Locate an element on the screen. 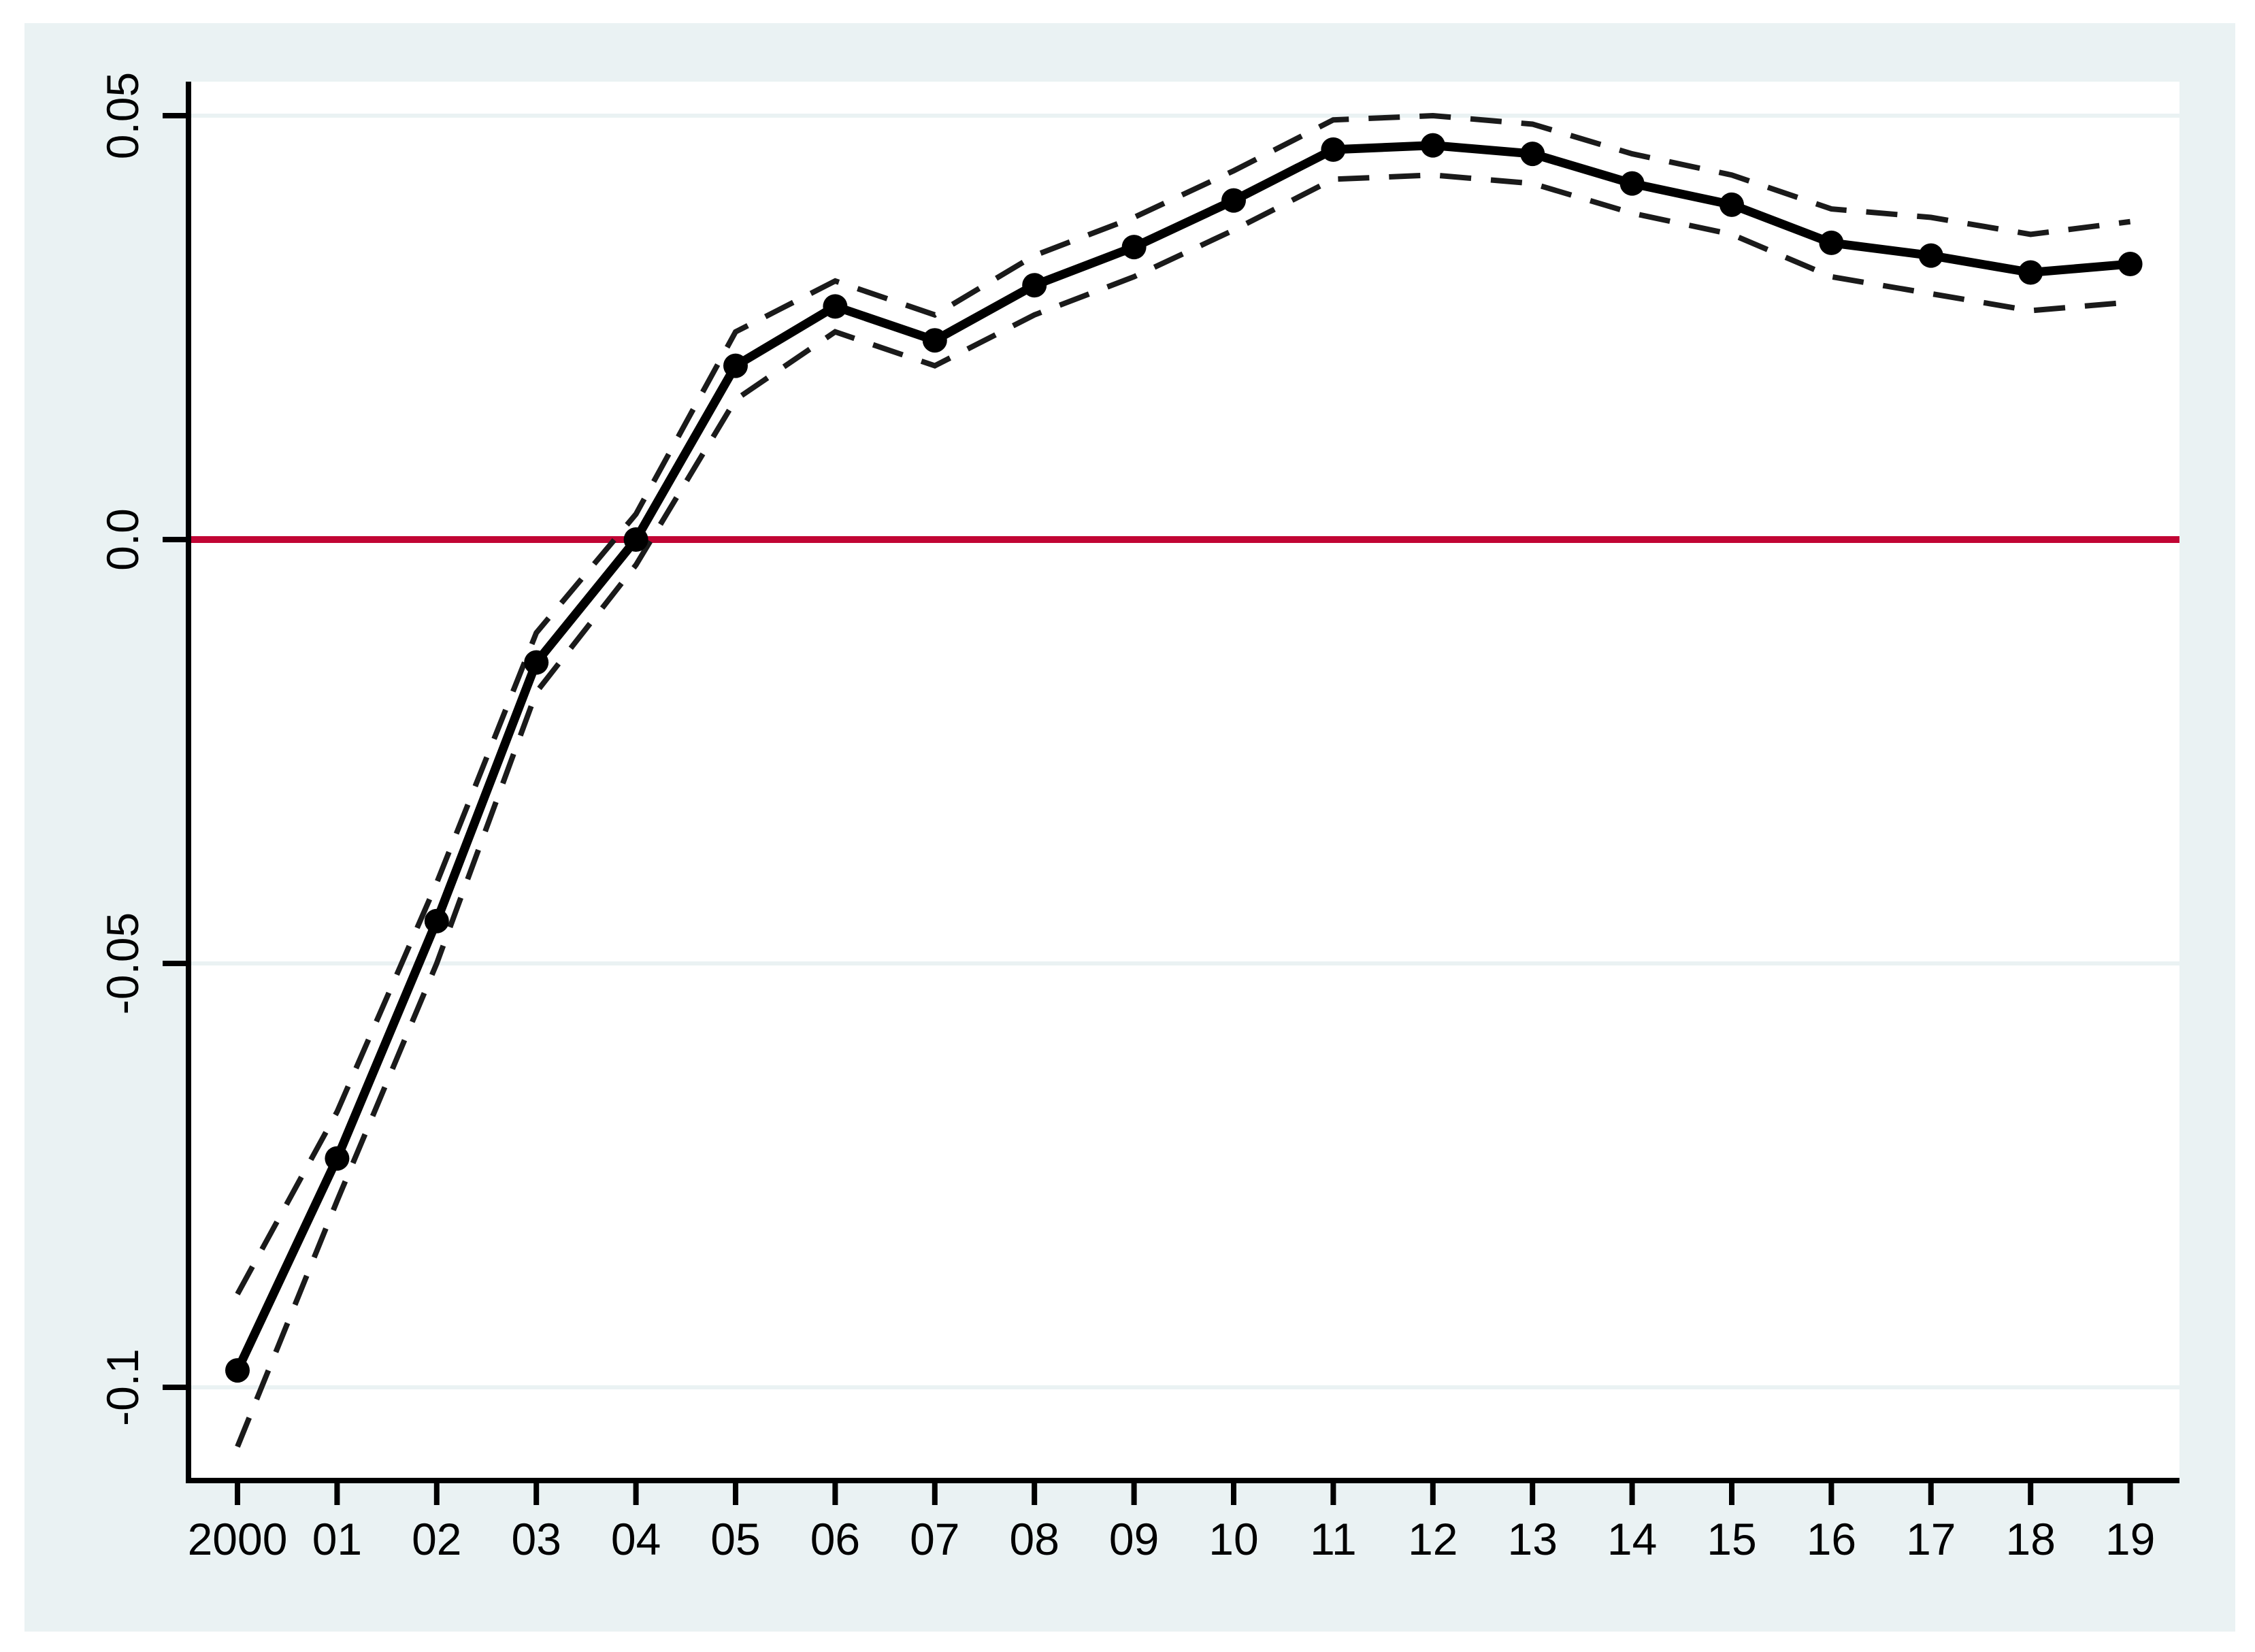  x-tick-label: 05 is located at coordinates (735, 1539).